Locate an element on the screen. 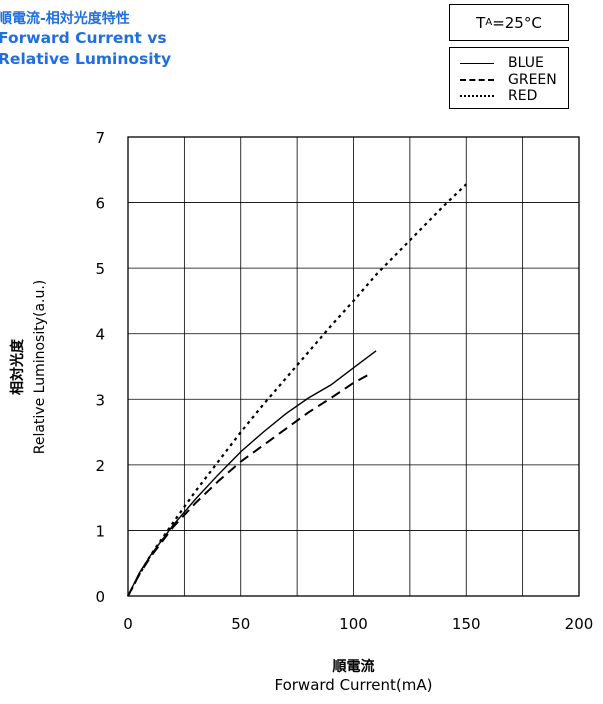 The width and height of the screenshot is (603, 704). y-tick-label: 1 is located at coordinates (100, 531).